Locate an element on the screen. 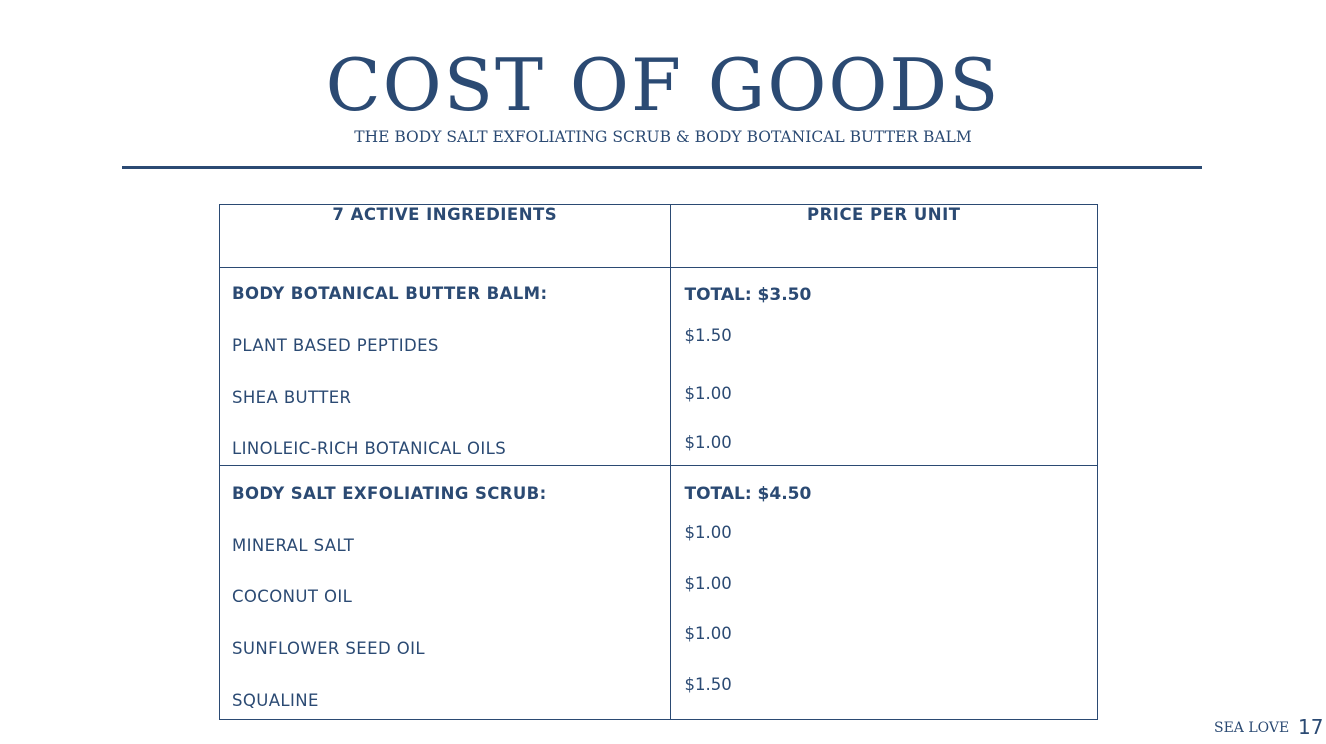  ingredient-name: SQUALINE is located at coordinates (275, 700).